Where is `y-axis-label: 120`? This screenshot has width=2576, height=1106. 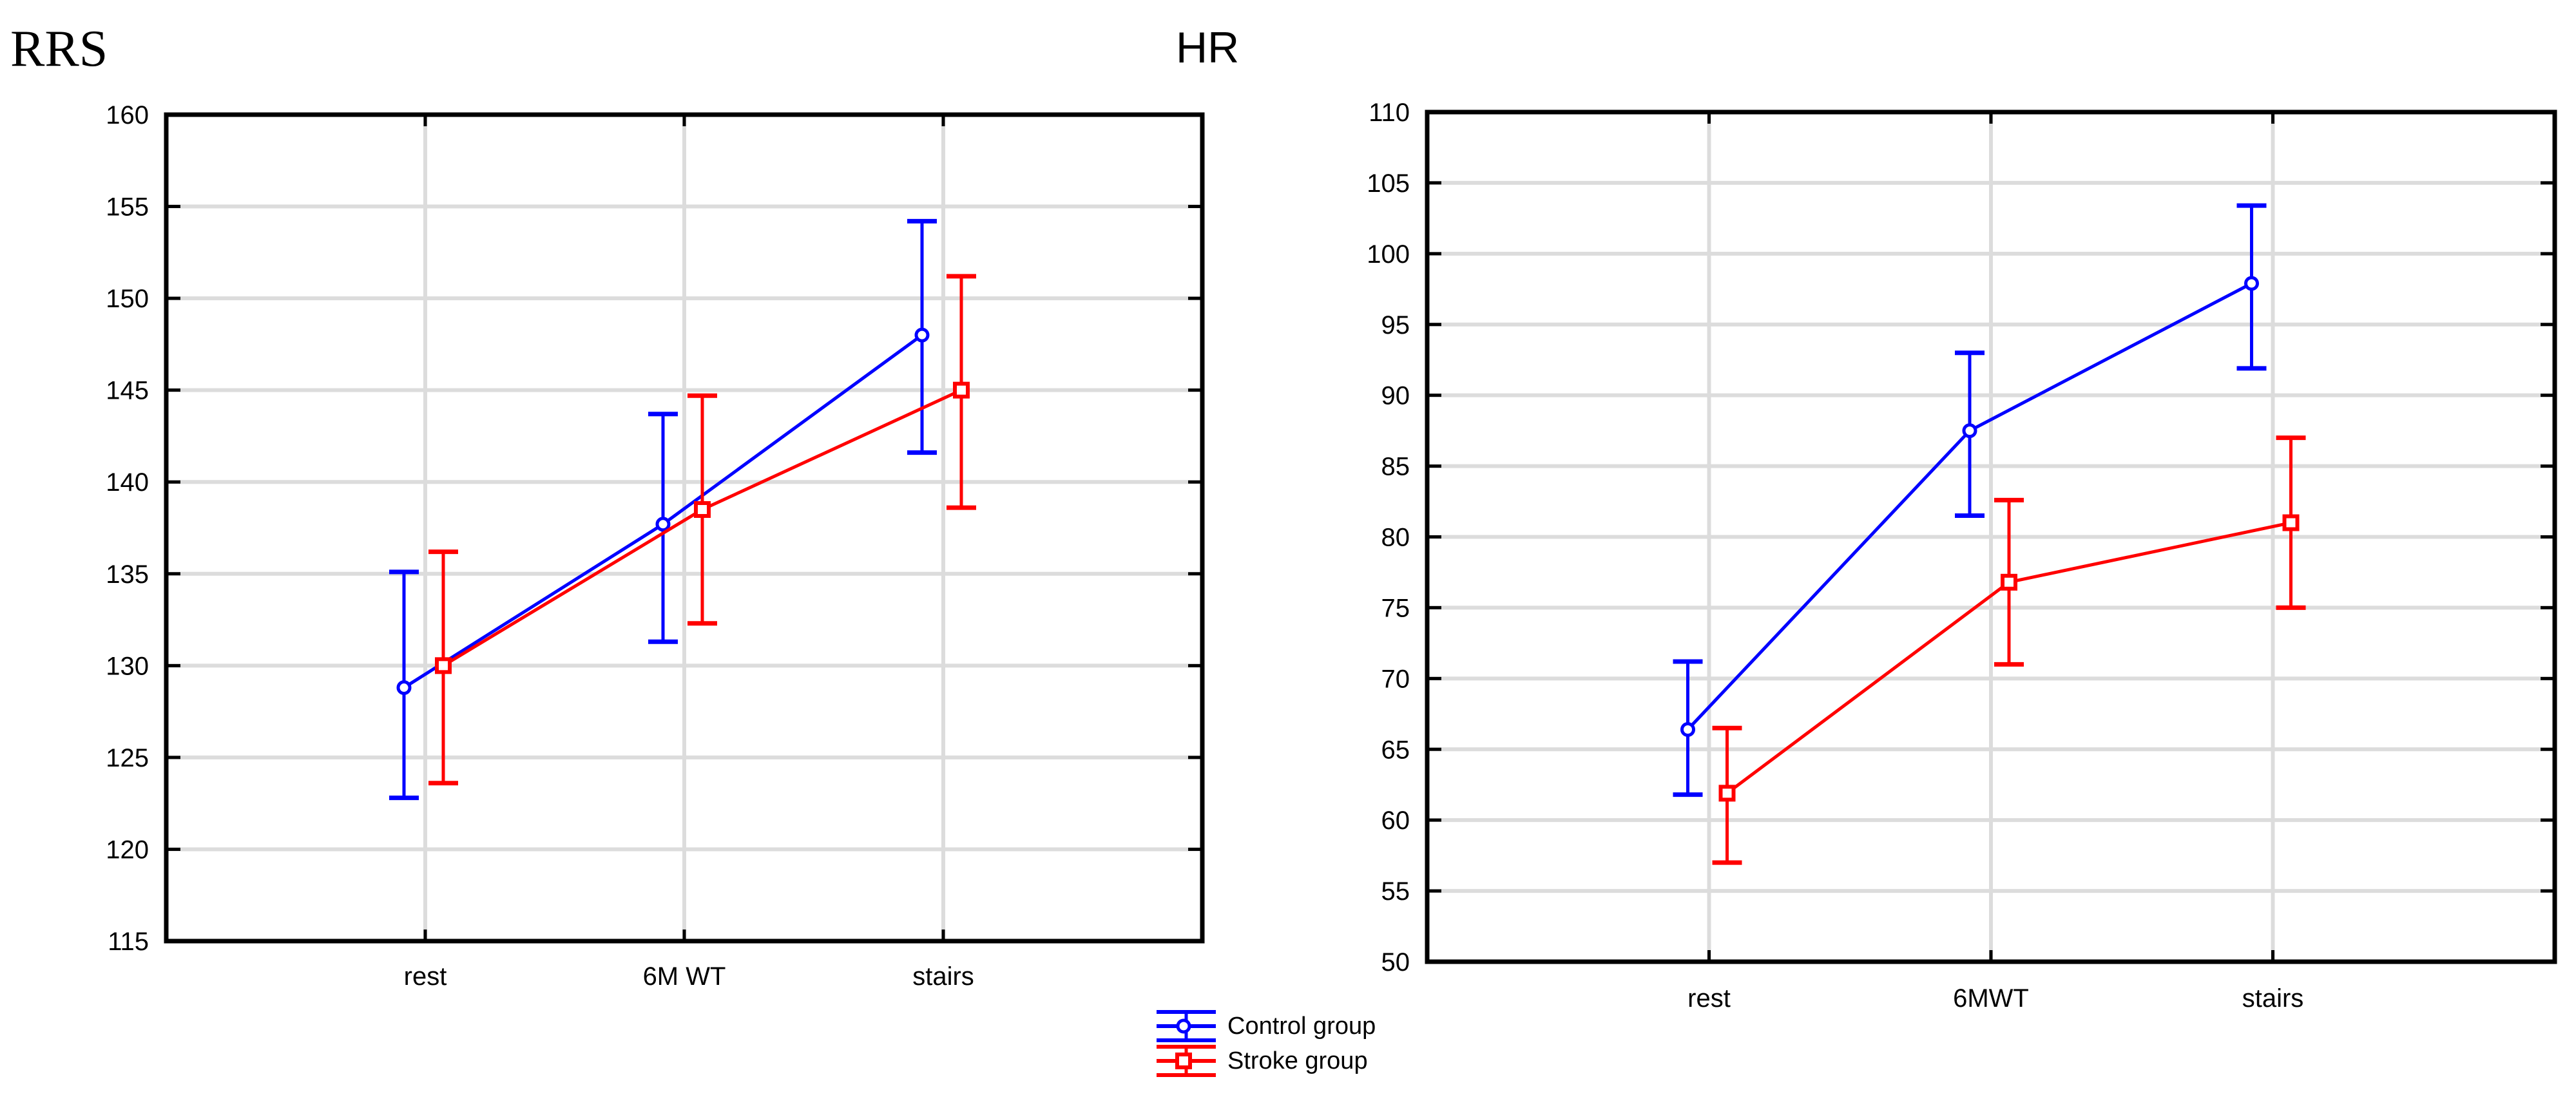
y-axis-label: 120 is located at coordinates (127, 849).